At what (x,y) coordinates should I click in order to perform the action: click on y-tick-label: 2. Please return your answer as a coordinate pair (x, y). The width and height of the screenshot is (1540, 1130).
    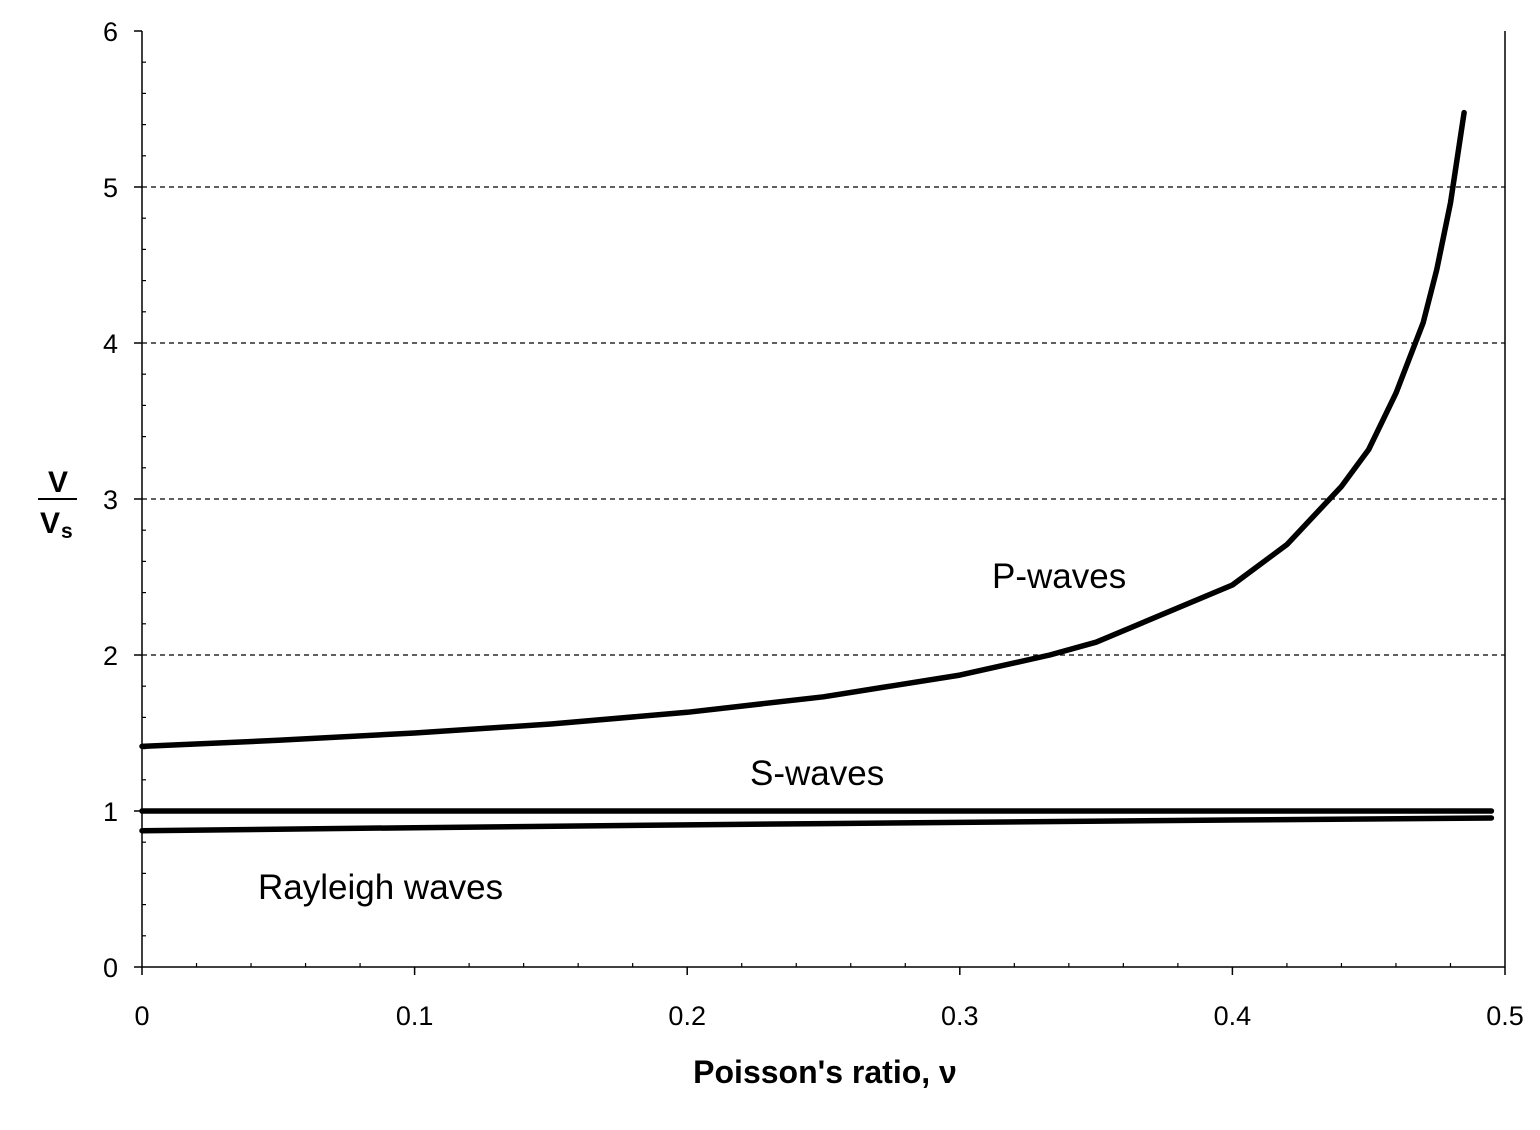
    Looking at the image, I should click on (110, 656).